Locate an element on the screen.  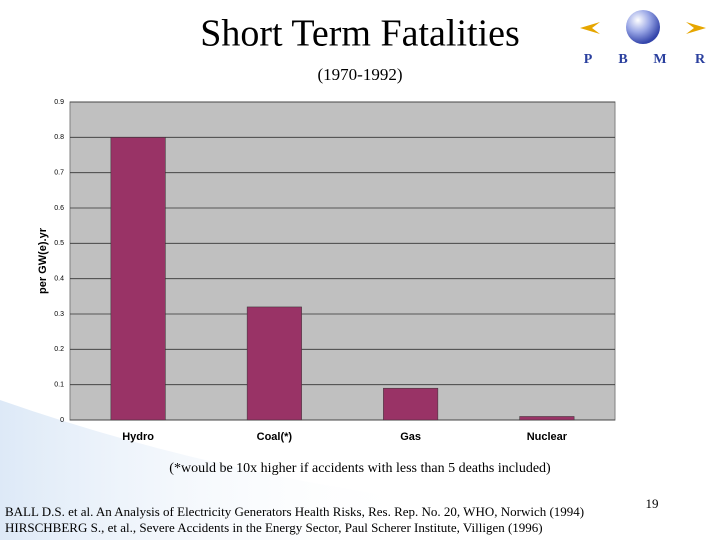
x-tick-label: Hydro is located at coordinates (138, 437).